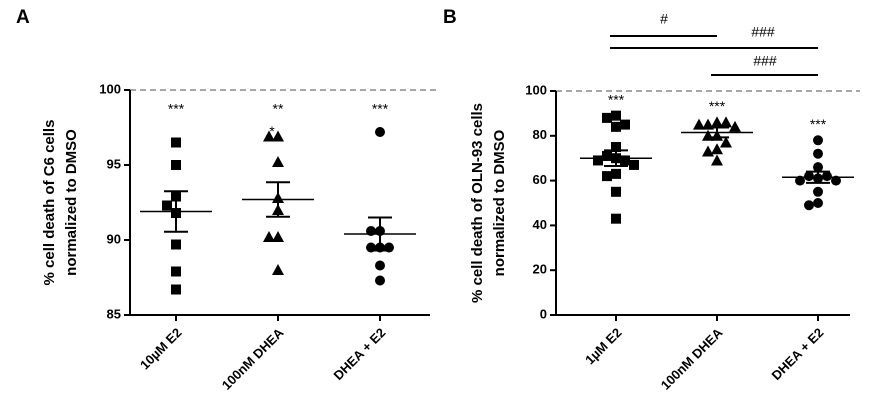 This screenshot has height=420, width=876. Describe the element at coordinates (540, 269) in the screenshot. I see `y-tick-label: 20` at that location.